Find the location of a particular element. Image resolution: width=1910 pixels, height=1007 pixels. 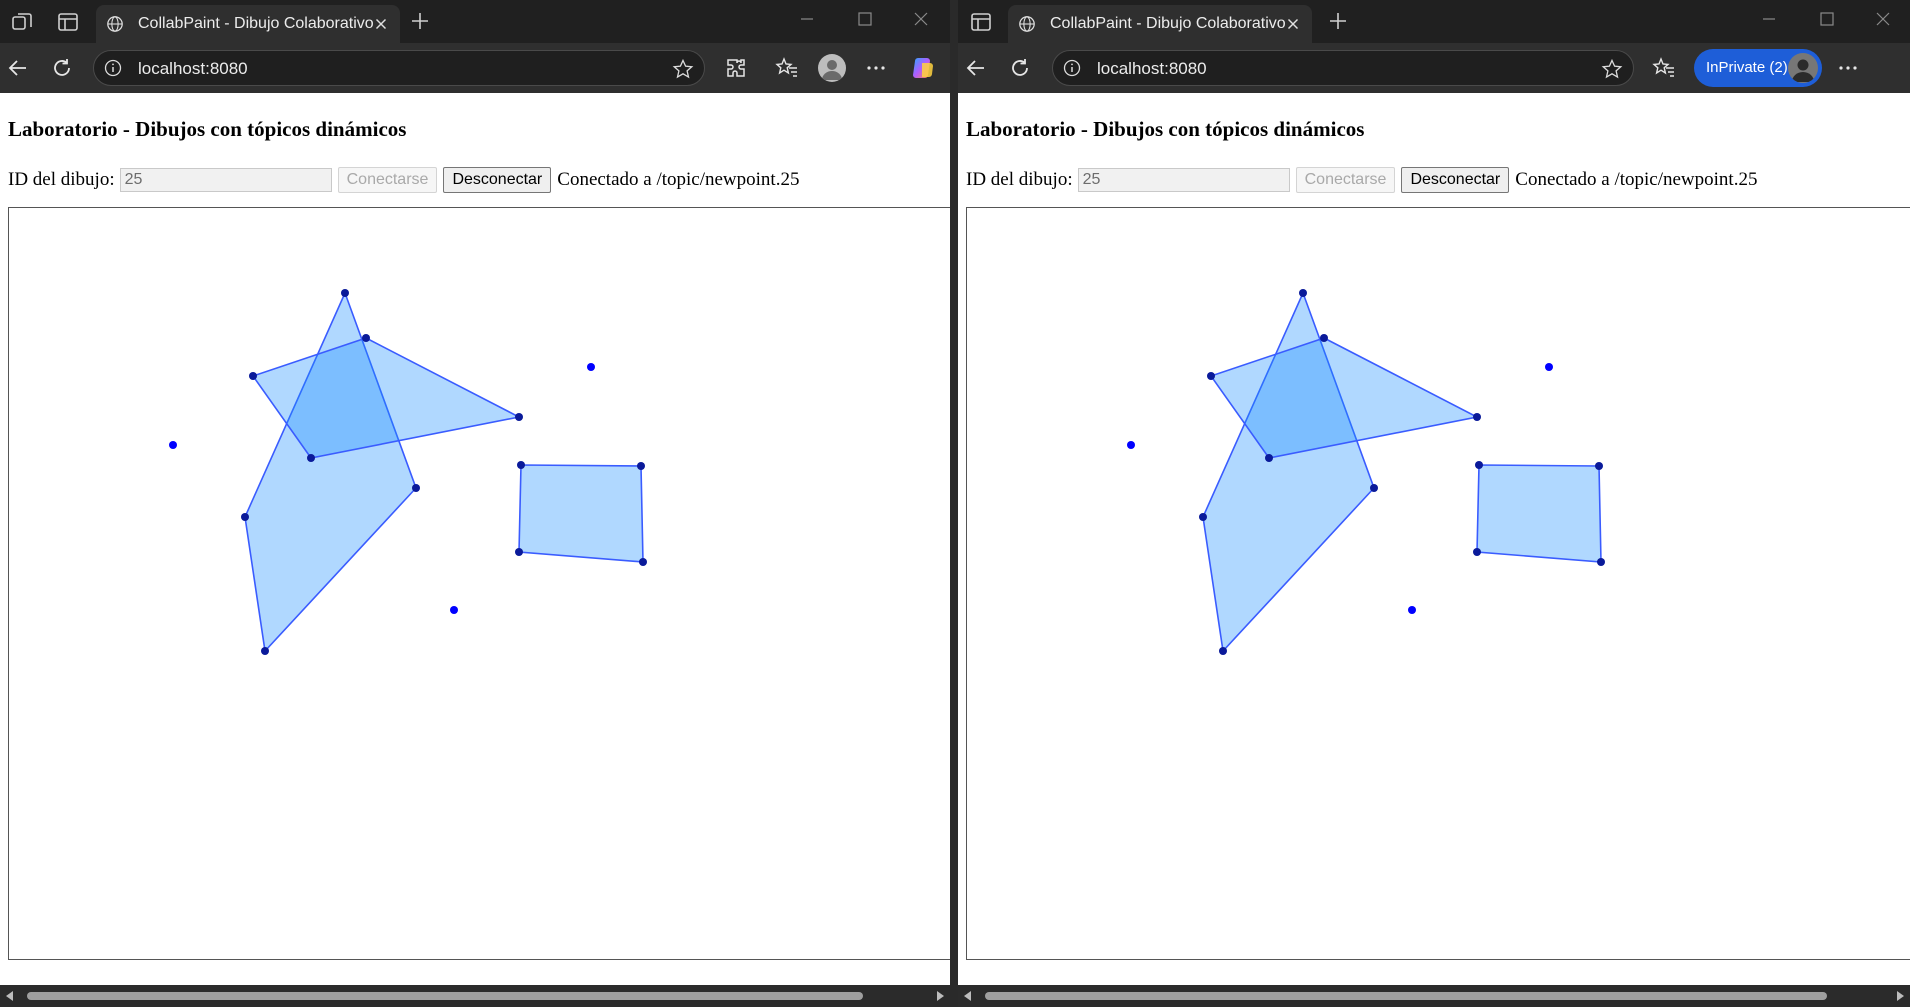

window-divider is located at coordinates (954, 503).